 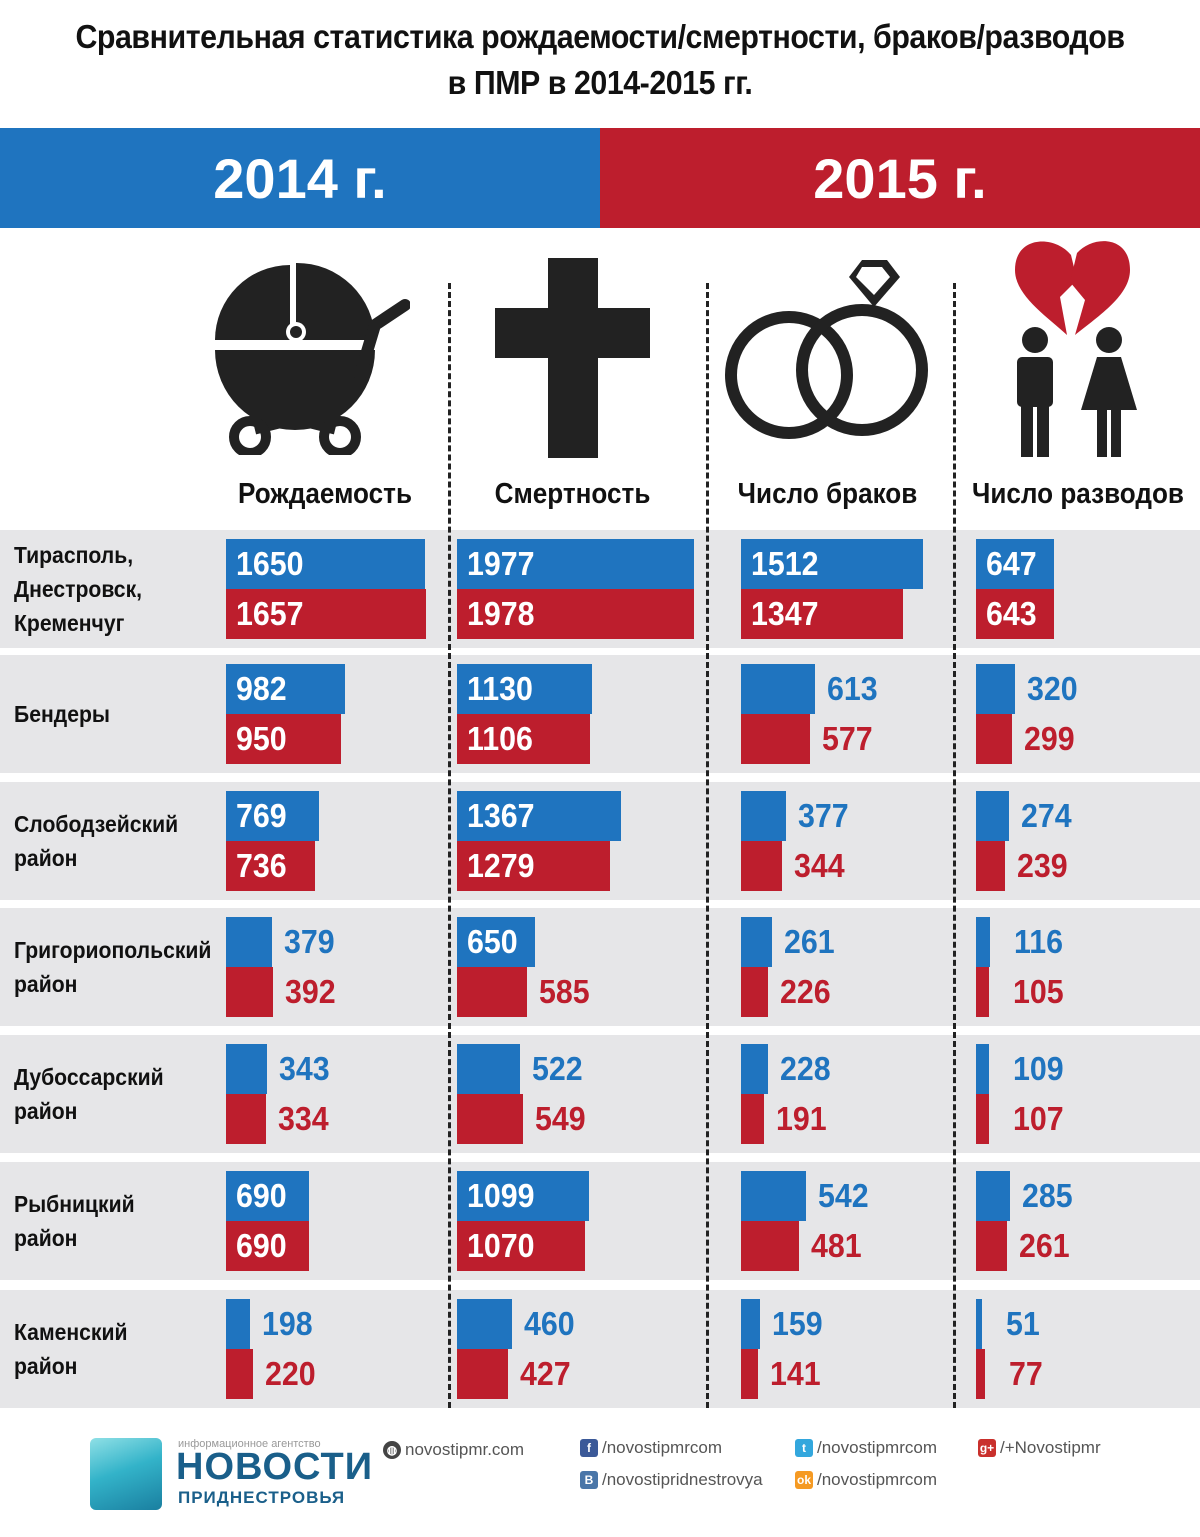 What do you see at coordinates (1076, 349) in the screenshot?
I see `broken-heart-couple-icon` at bounding box center [1076, 349].